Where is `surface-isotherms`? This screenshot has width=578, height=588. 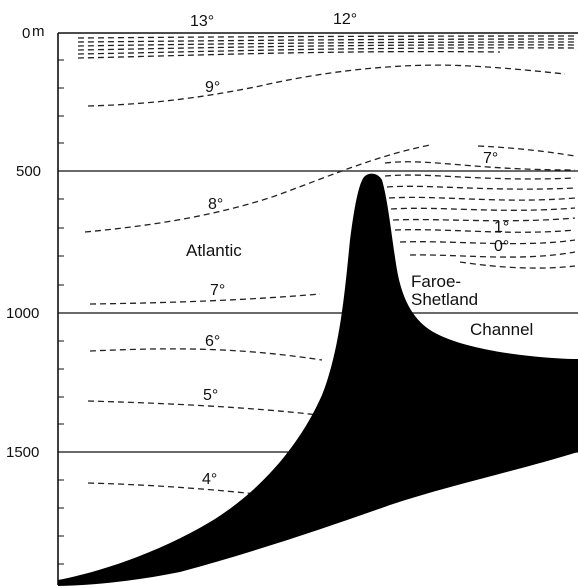 surface-isotherms is located at coordinates (327, 47).